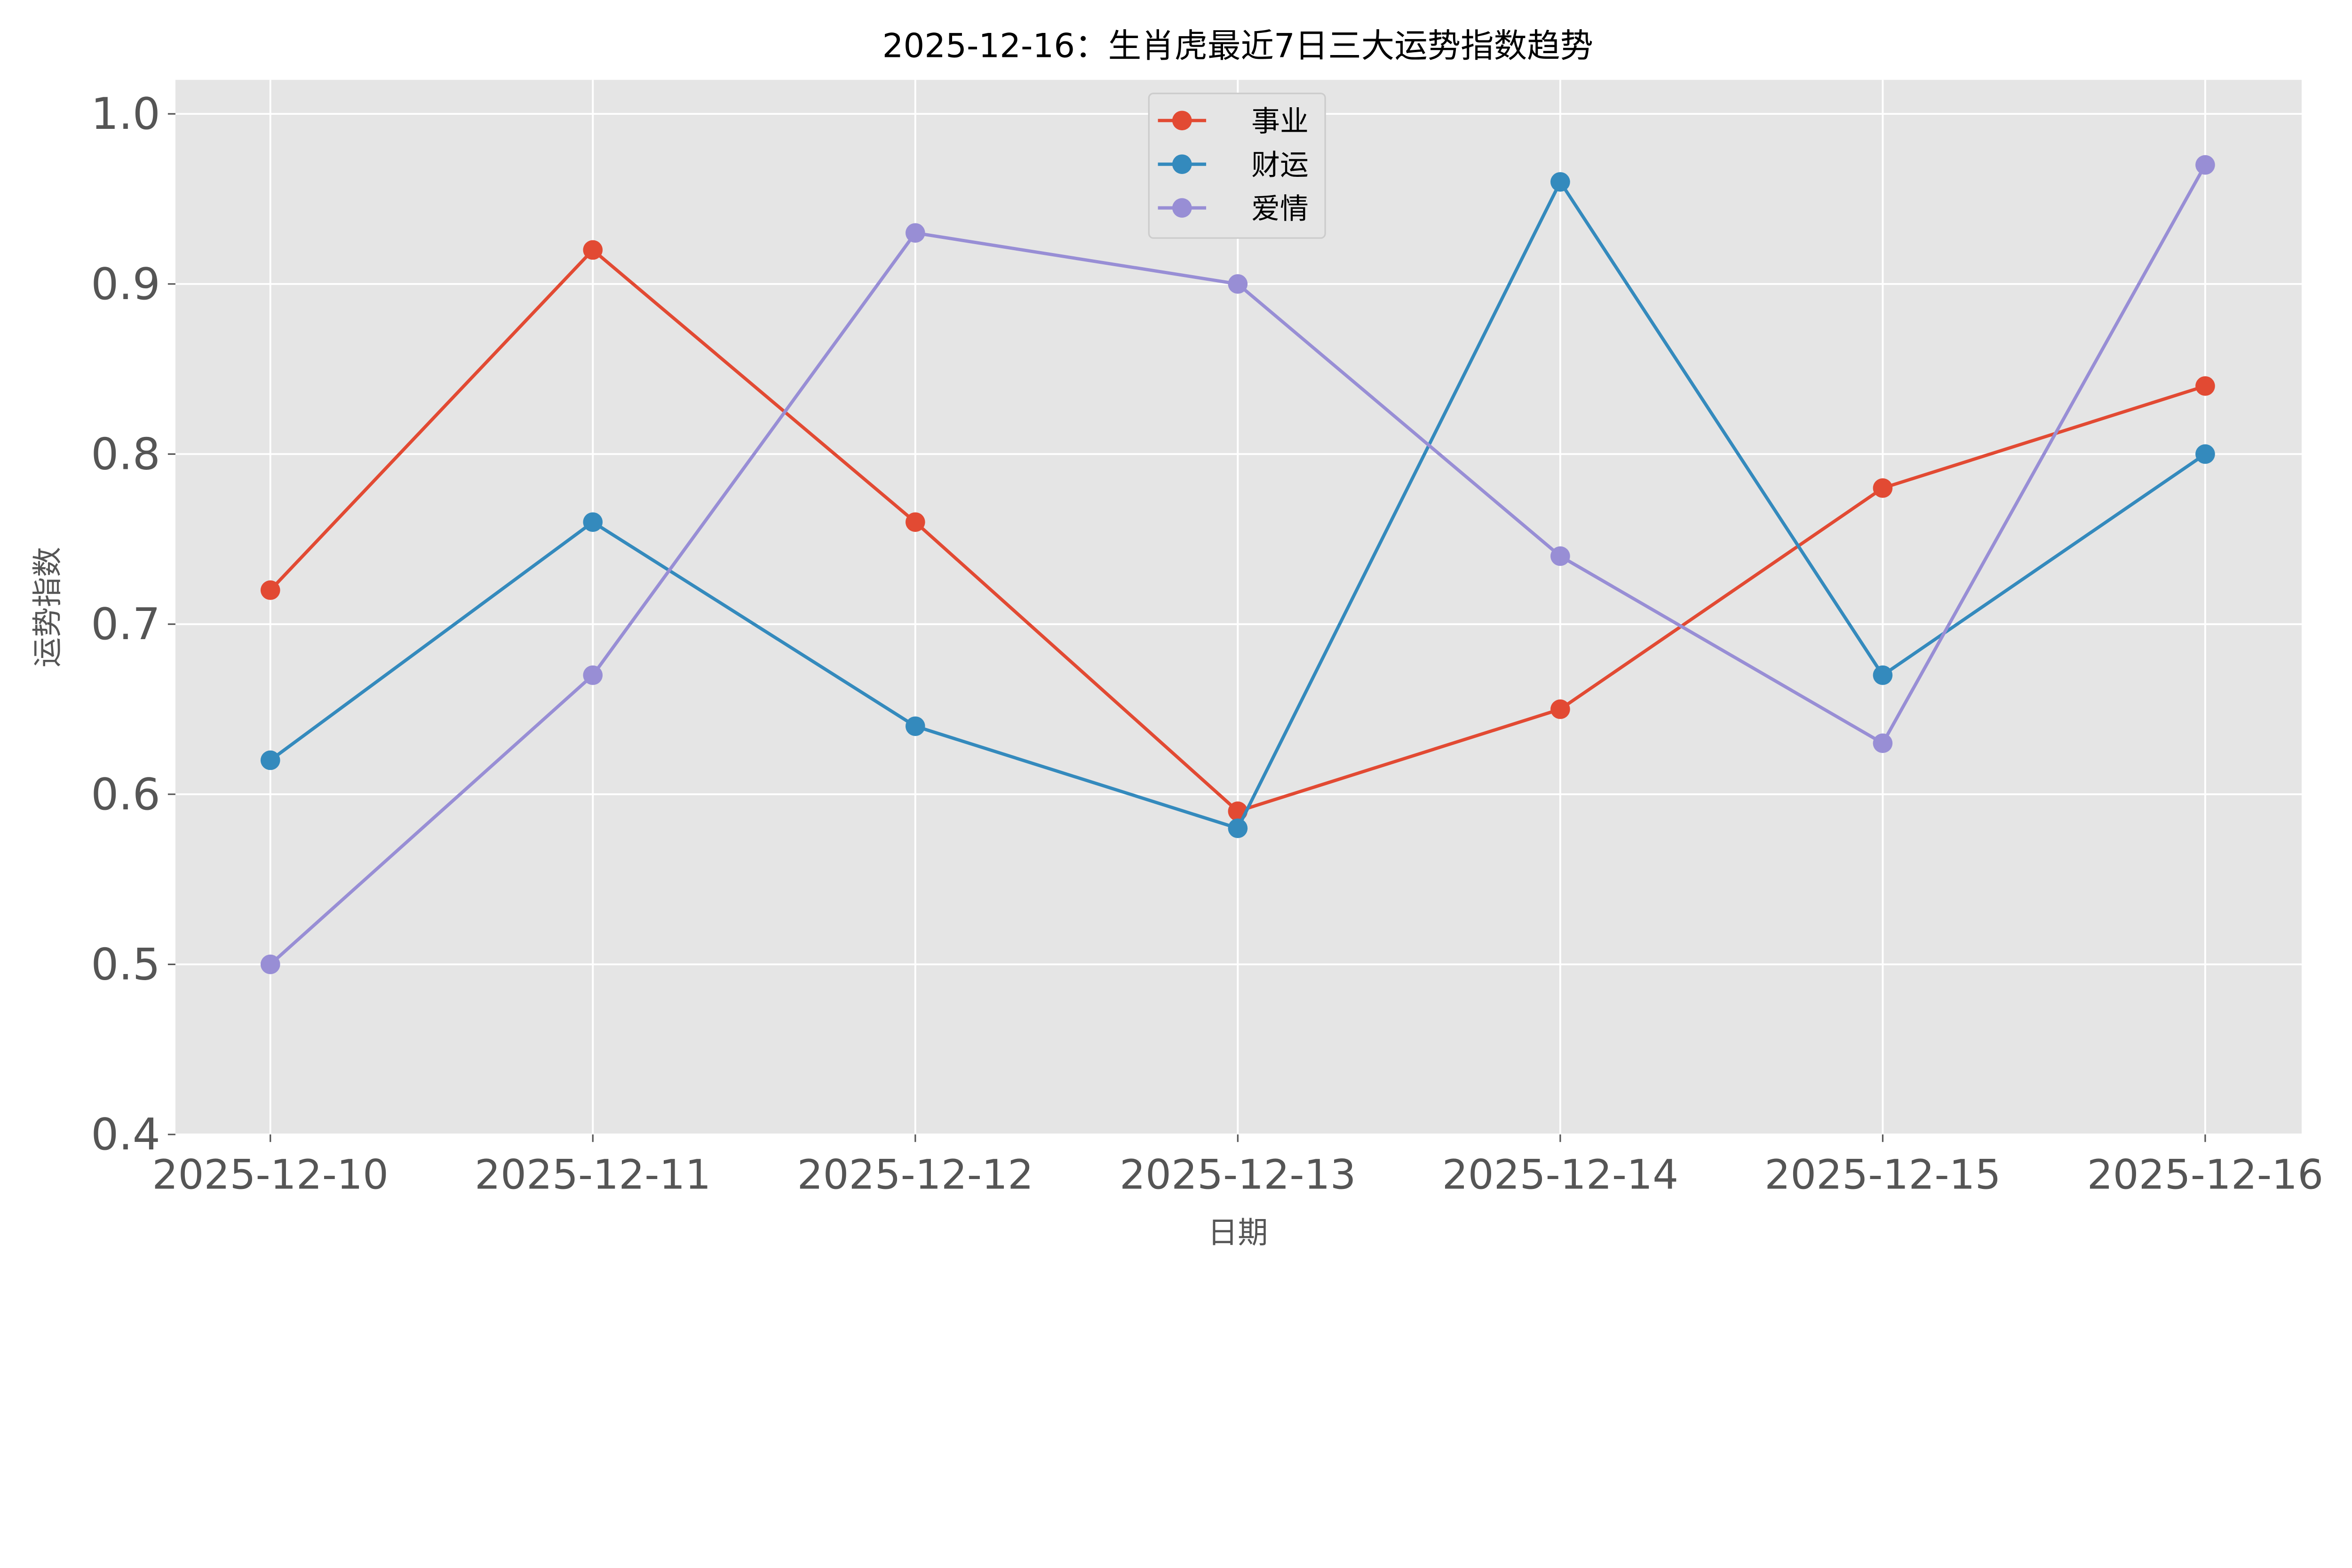 The width and height of the screenshot is (2352, 1568). I want to click on x-axis-label: 日期, so click(1238, 1233).